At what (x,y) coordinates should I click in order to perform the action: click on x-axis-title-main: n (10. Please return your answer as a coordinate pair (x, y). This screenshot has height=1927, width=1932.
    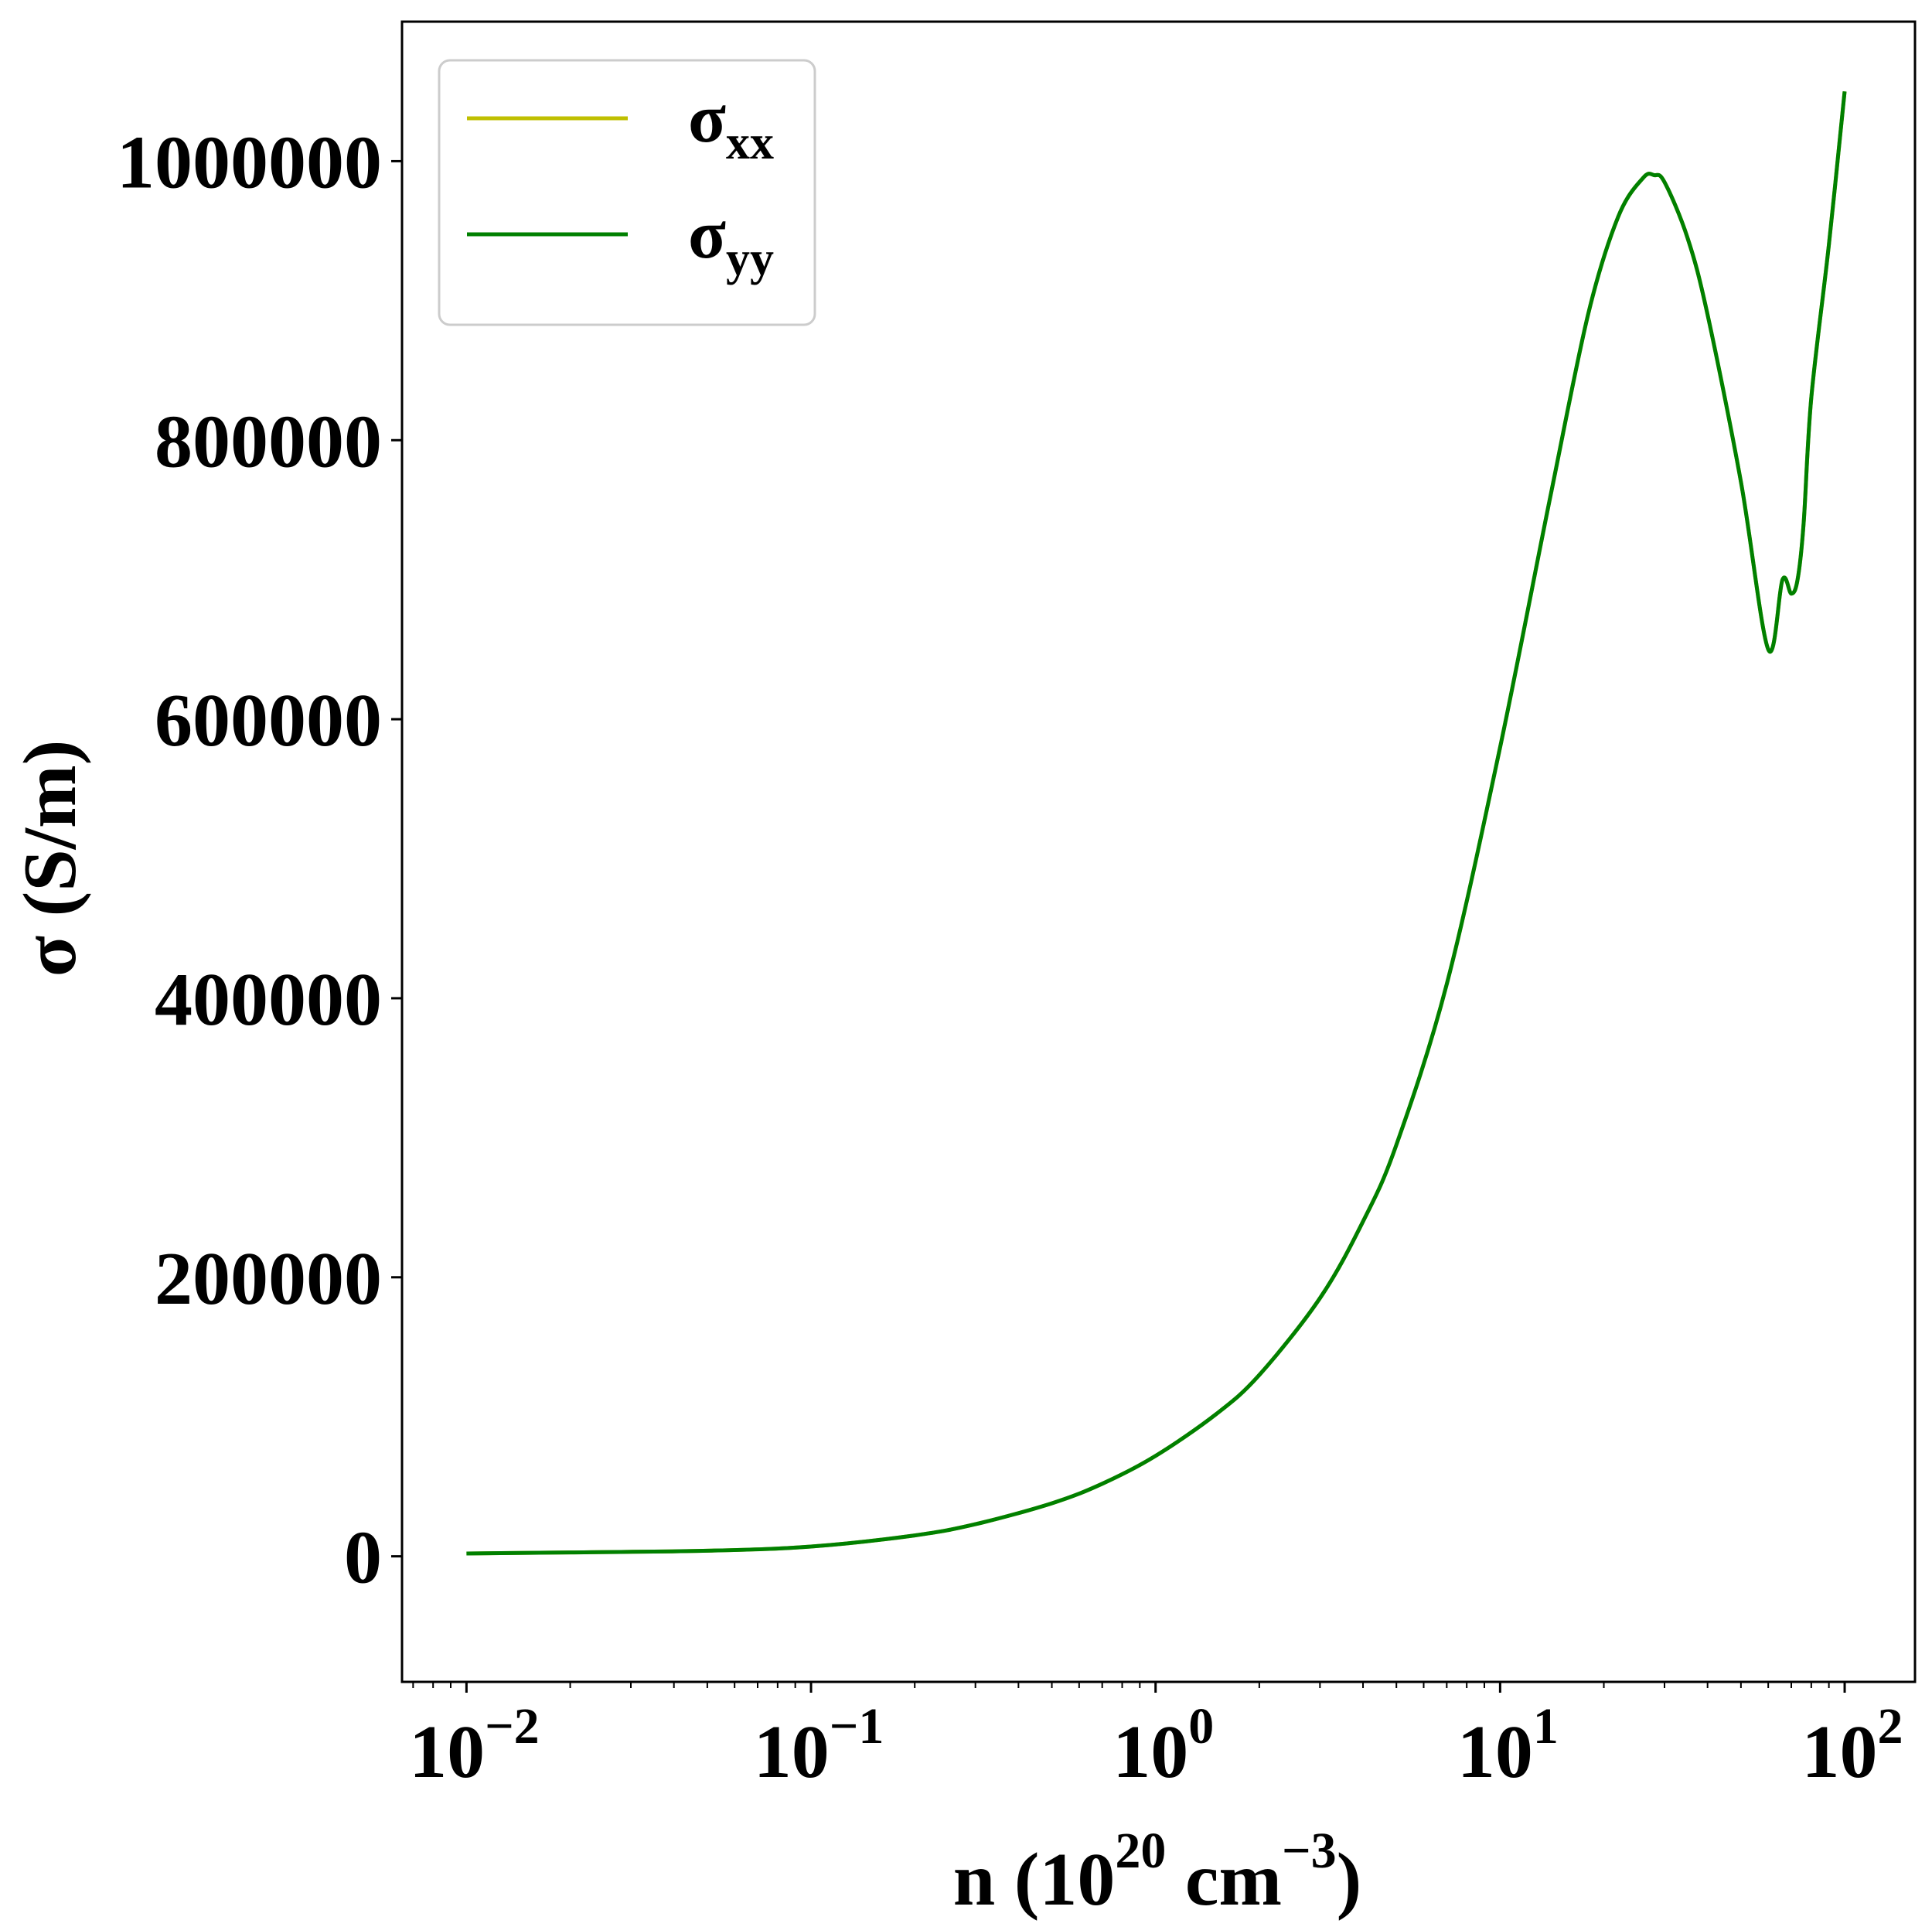
    Looking at the image, I should click on (1034, 1880).